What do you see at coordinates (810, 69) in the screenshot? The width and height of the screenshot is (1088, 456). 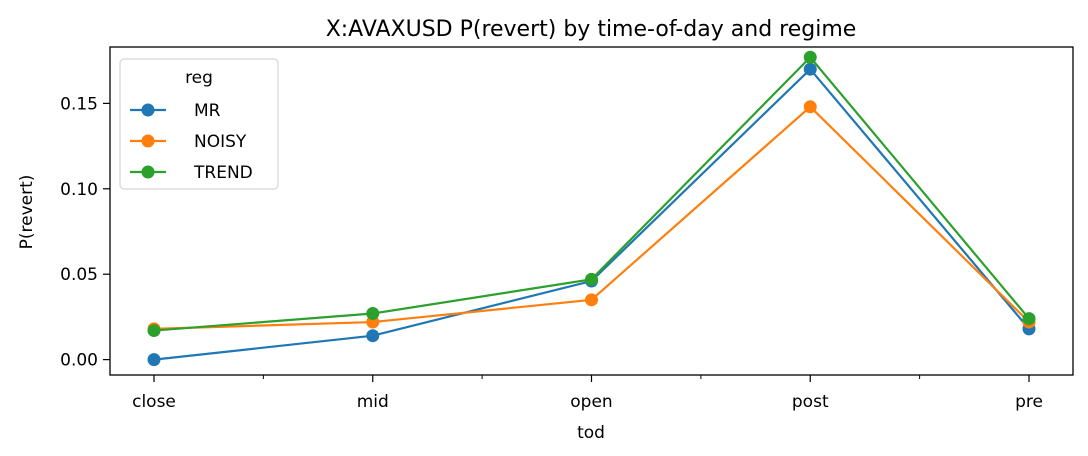 I see `point-mr-post` at bounding box center [810, 69].